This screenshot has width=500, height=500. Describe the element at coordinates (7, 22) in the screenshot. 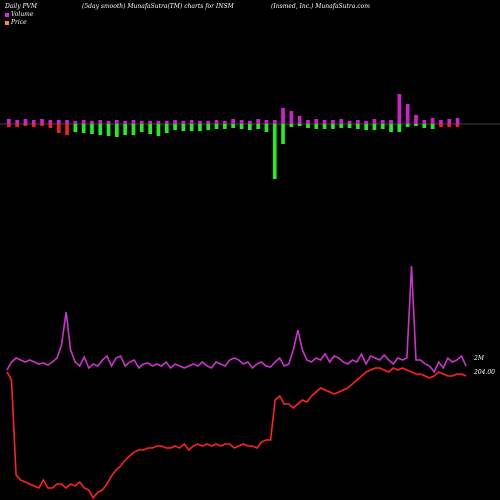

I see `legend-price-swatch` at that location.